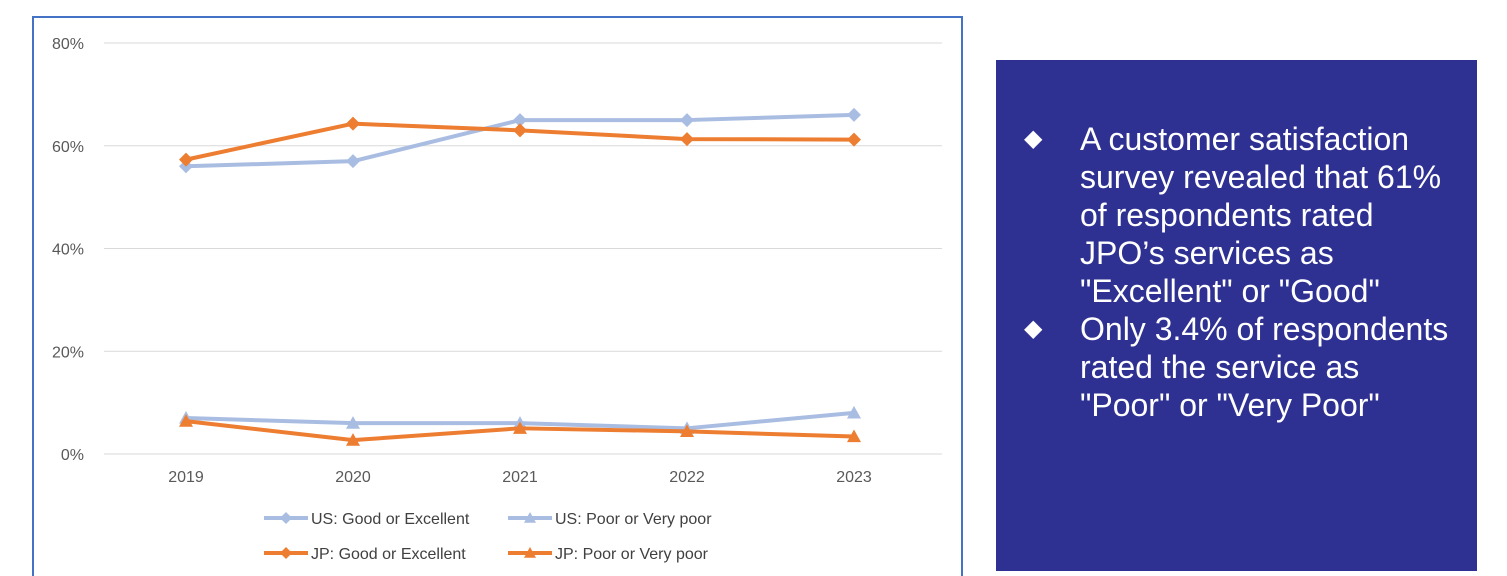 This screenshot has height=576, width=1507. What do you see at coordinates (633, 519) in the screenshot?
I see `legend-label: US: Poor or Very poor` at bounding box center [633, 519].